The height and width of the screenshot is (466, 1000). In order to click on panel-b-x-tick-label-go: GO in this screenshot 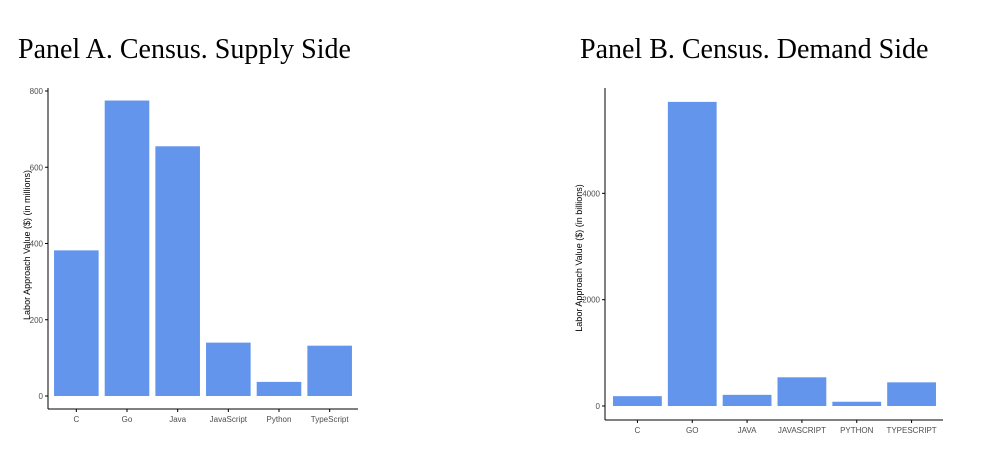, I will do `click(692, 430)`.